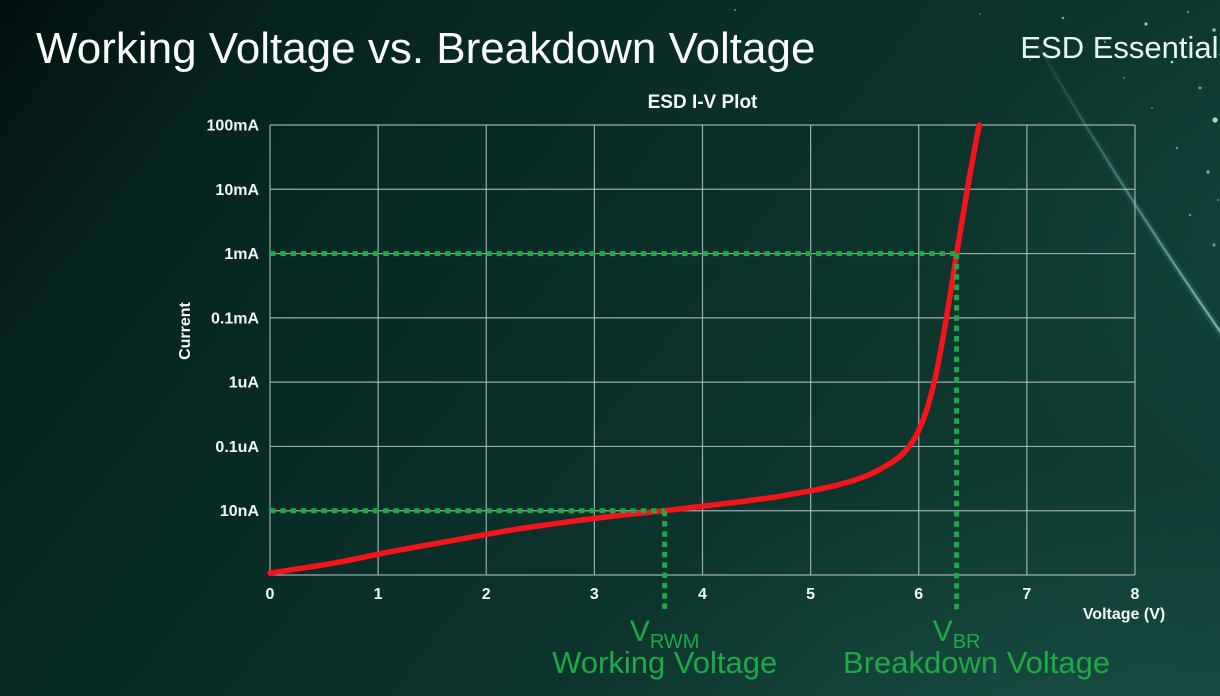 This screenshot has height=696, width=1220. I want to click on y-tick-label: 100mA, so click(233, 126).